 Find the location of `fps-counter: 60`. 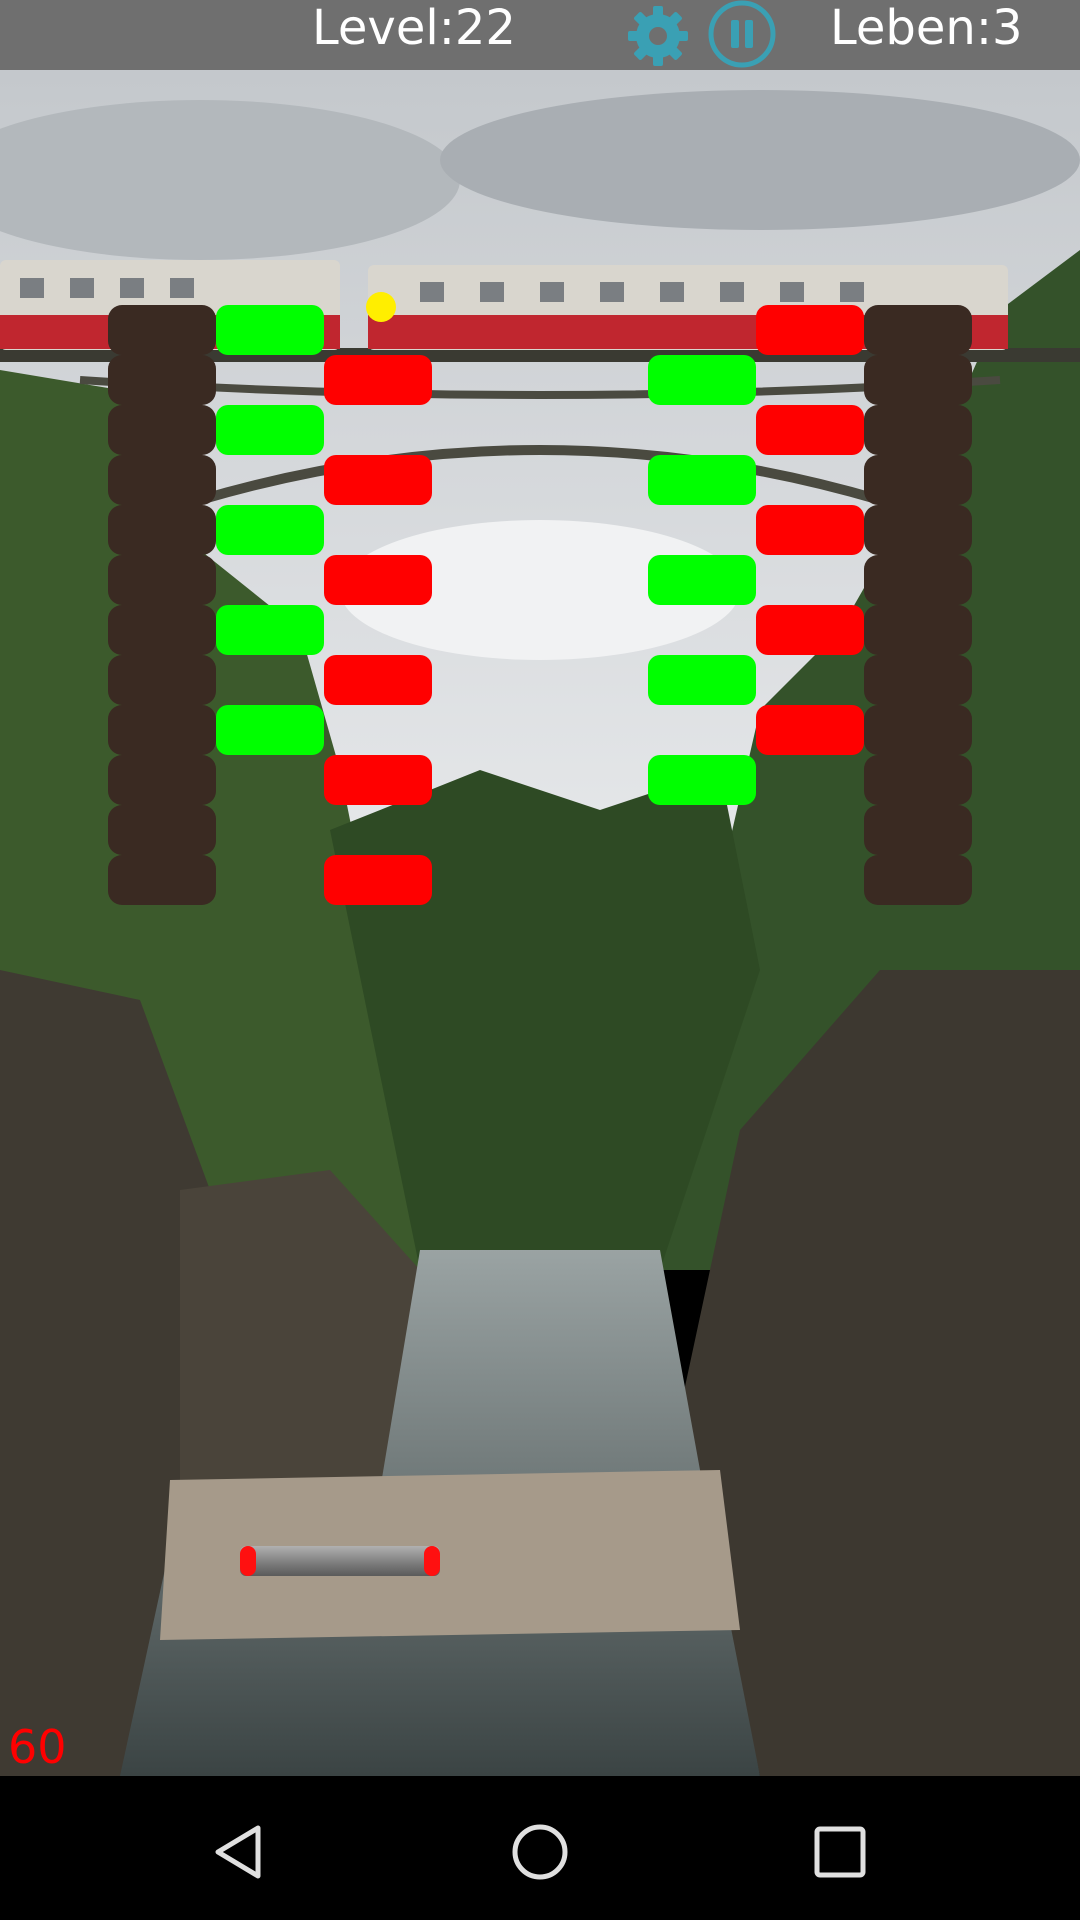

fps-counter: 60 is located at coordinates (37, 1747).